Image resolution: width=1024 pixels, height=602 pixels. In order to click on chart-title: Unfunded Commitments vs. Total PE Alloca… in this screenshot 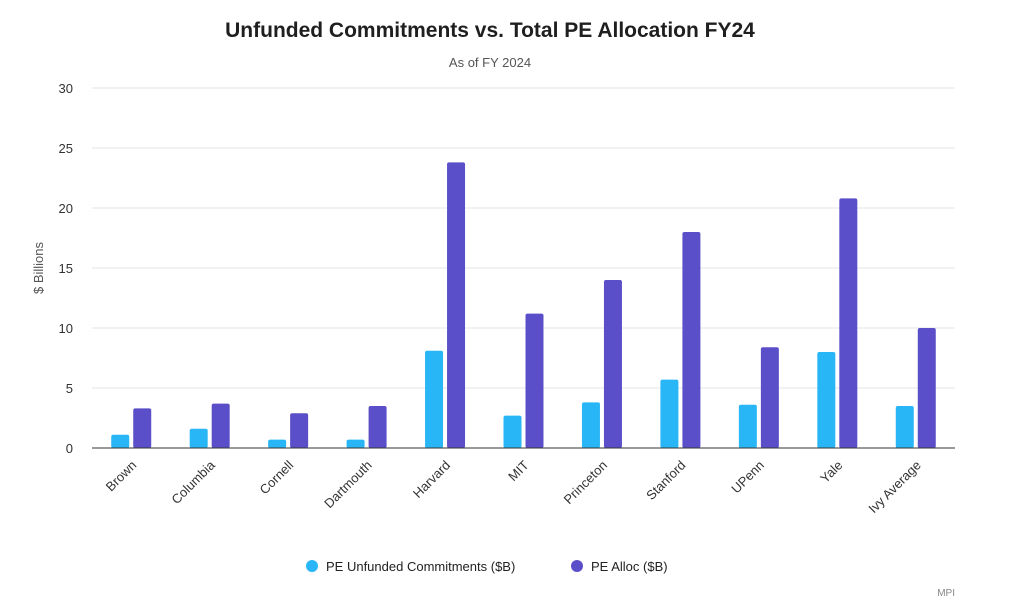, I will do `click(490, 30)`.